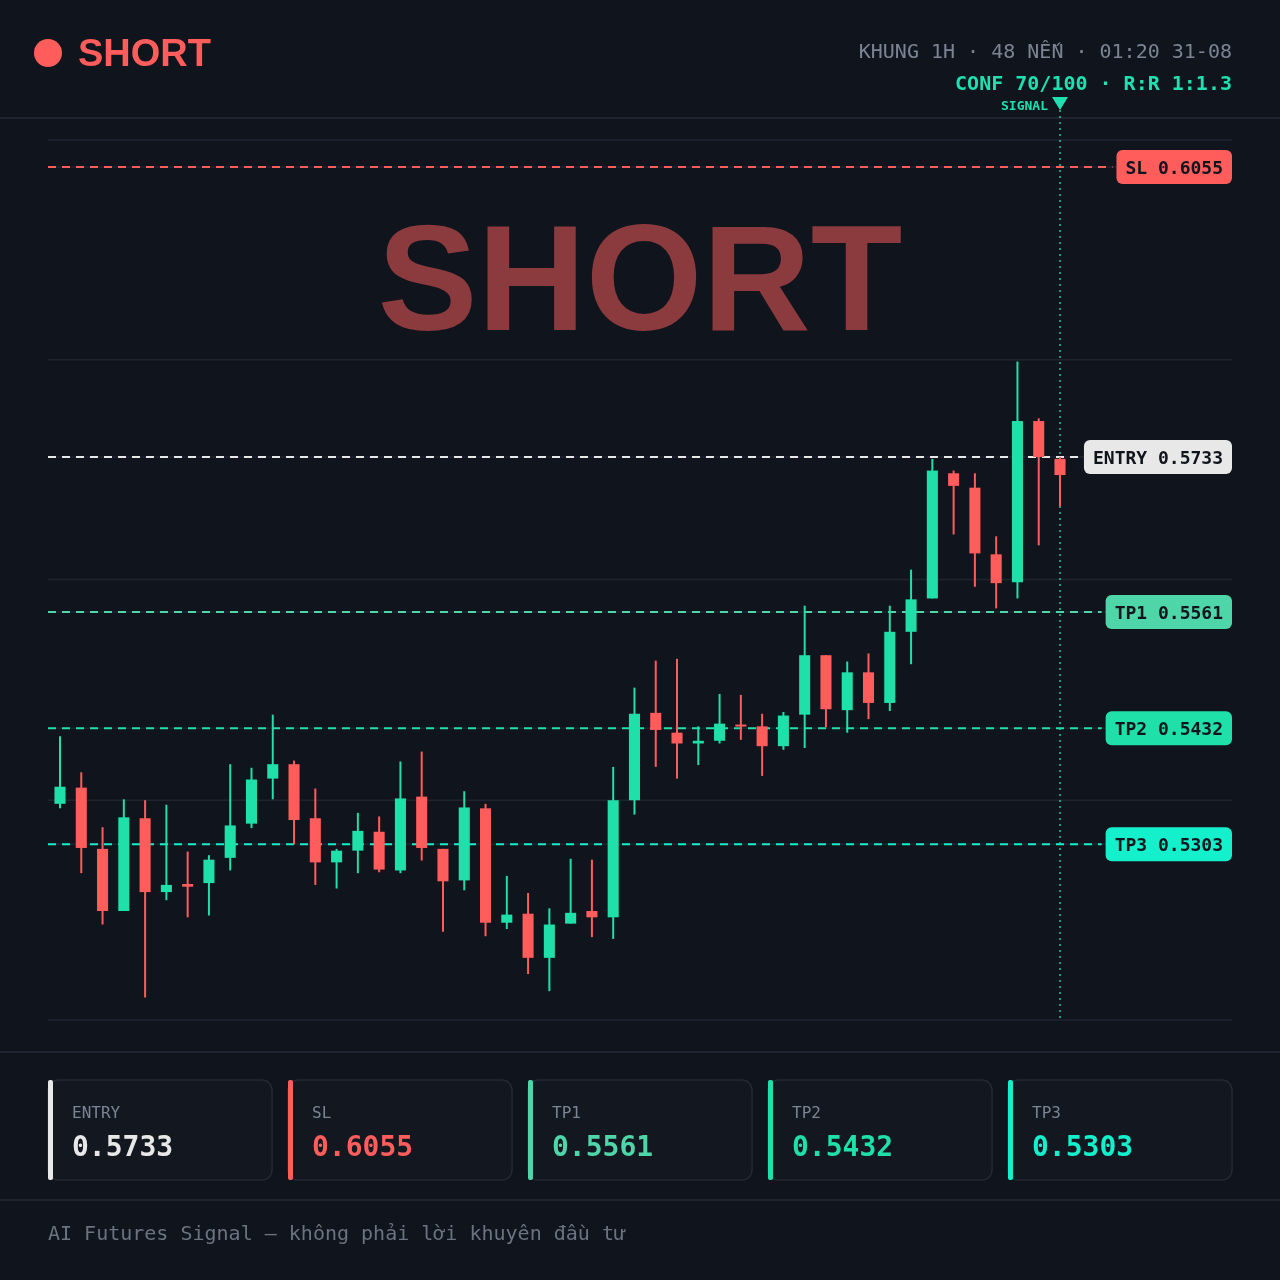 This screenshot has width=1280, height=1280. I want to click on text: 0.5733, so click(123, 1146).